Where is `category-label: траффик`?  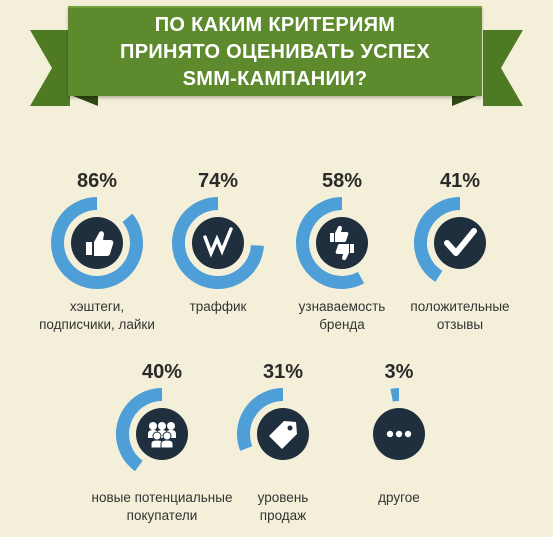
category-label: траффик is located at coordinates (218, 306).